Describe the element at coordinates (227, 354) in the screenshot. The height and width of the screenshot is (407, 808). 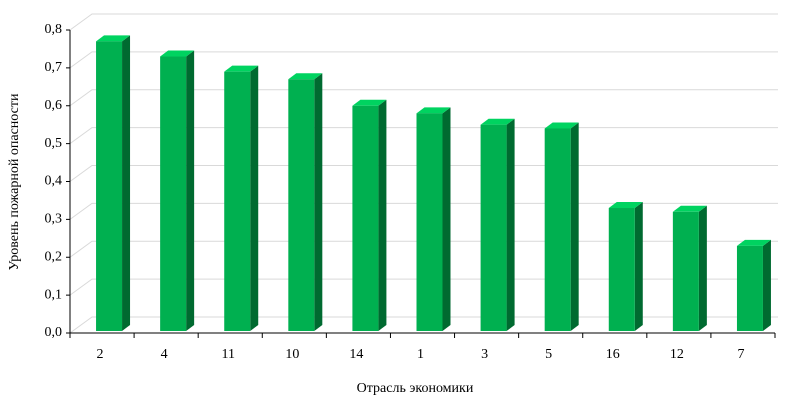
I see `x-tick-label: 11` at that location.